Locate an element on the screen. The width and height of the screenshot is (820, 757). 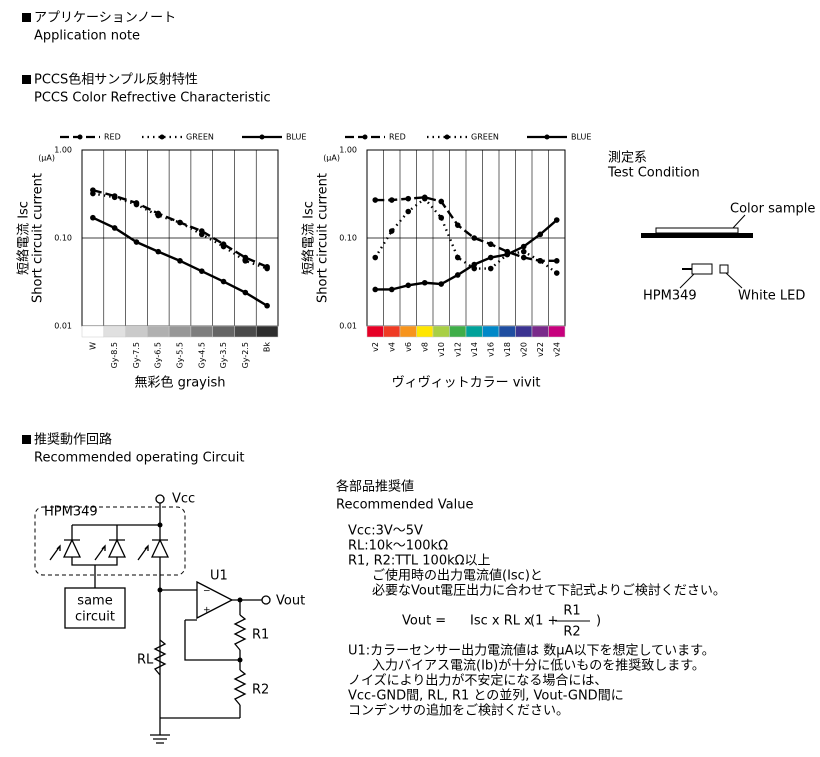
diode is located at coordinates (116, 548).